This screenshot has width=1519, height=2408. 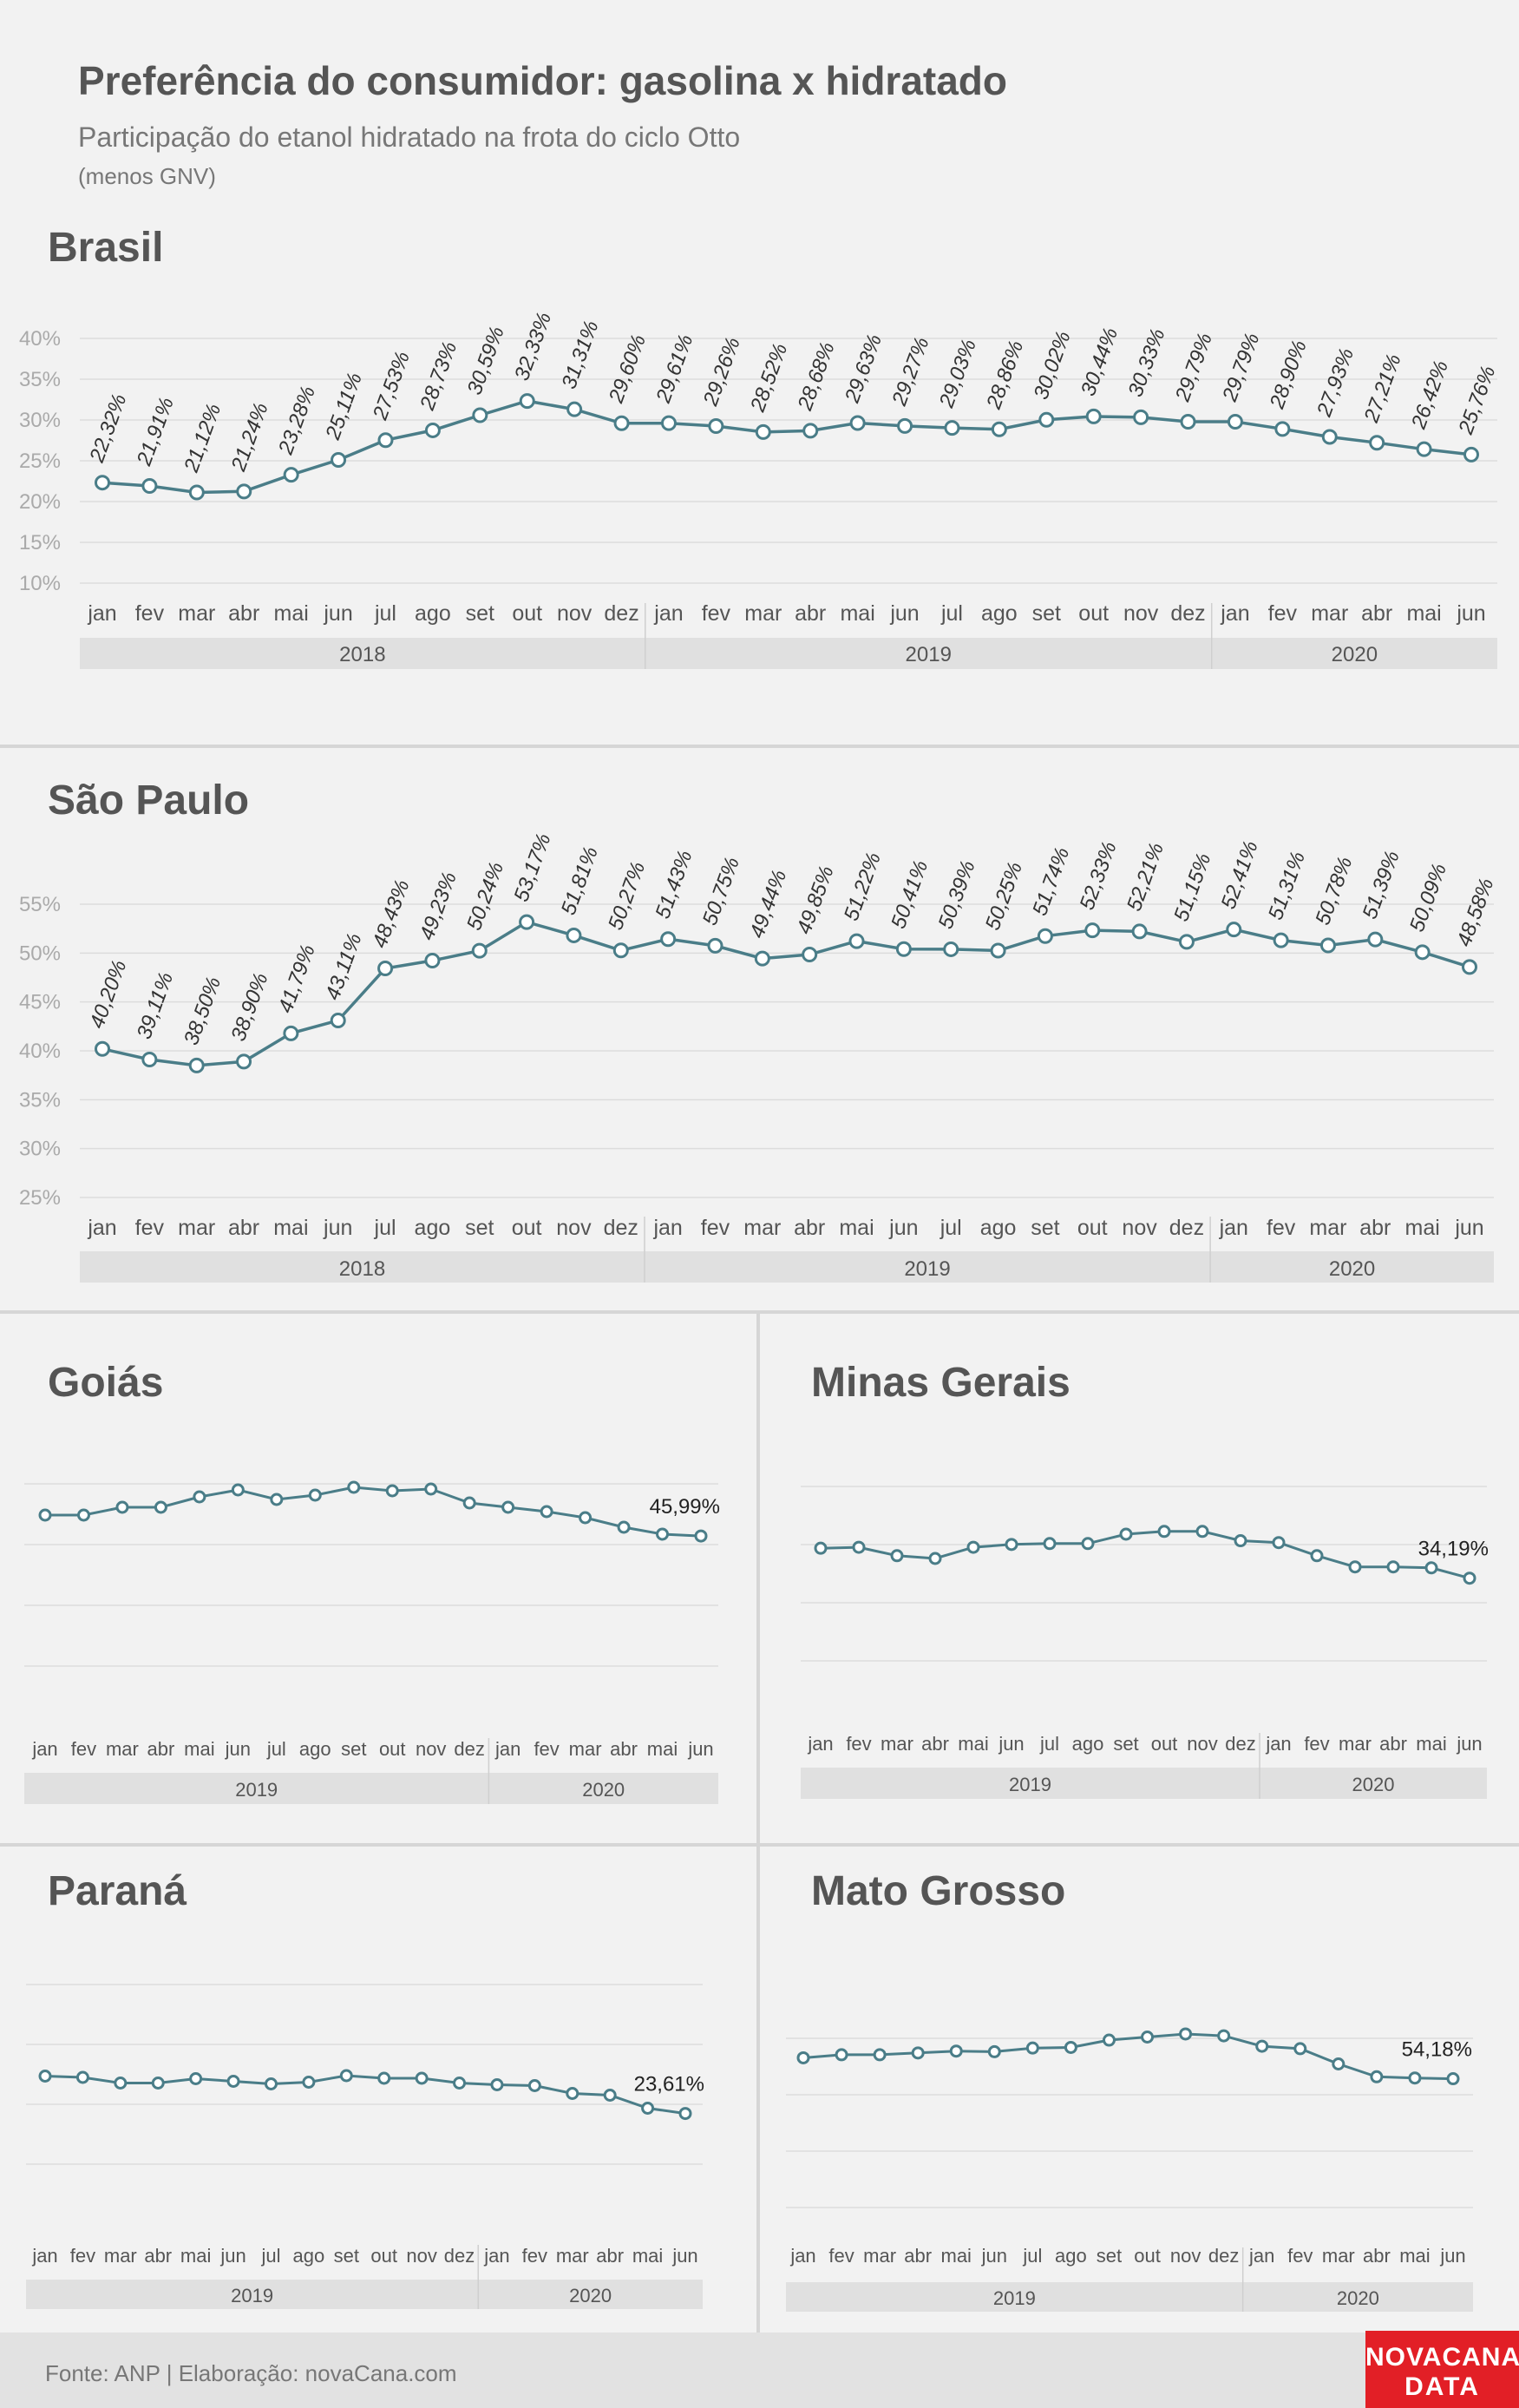 I want to click on logo-line1: NOVACANA, so click(x=1442, y=2357).